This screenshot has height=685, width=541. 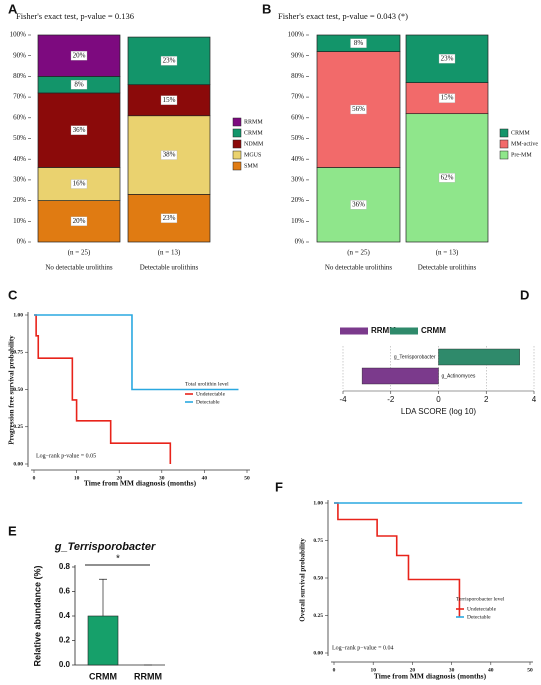 I want to click on y-tick-label: 0.00, so click(x=18, y=464).